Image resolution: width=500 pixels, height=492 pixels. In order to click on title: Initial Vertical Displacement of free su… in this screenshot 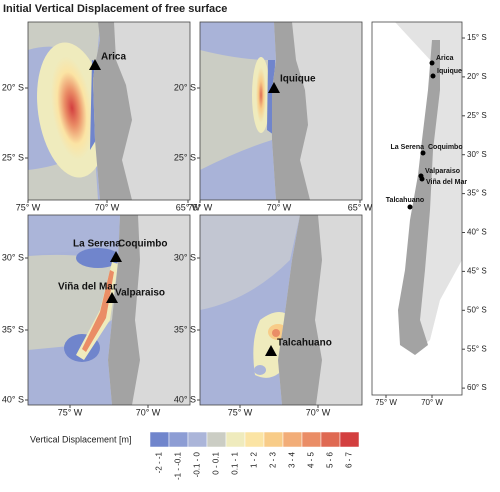, I will do `click(115, 9)`.